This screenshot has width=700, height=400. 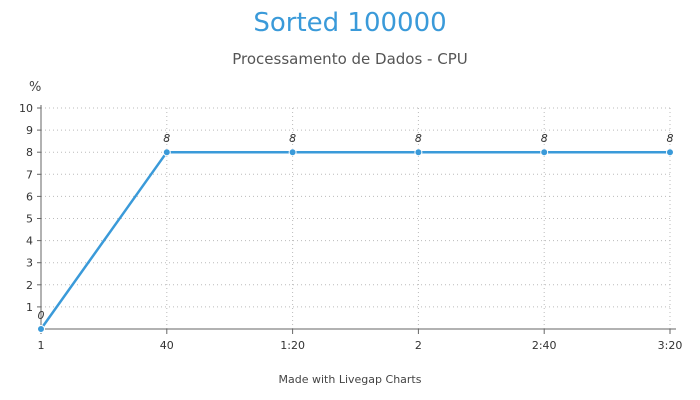 I want to click on x-tick-label: 40, so click(x=167, y=345).